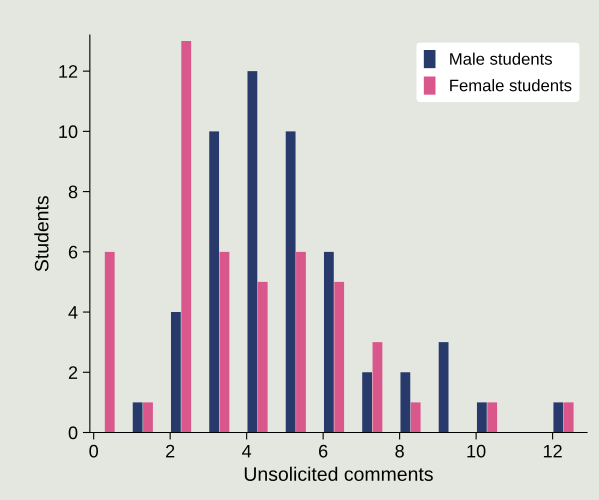 Image resolution: width=599 pixels, height=500 pixels. I want to click on y-tick-label: 0, so click(73, 433).